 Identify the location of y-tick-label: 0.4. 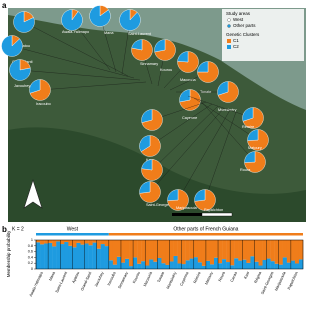
(30, 257).